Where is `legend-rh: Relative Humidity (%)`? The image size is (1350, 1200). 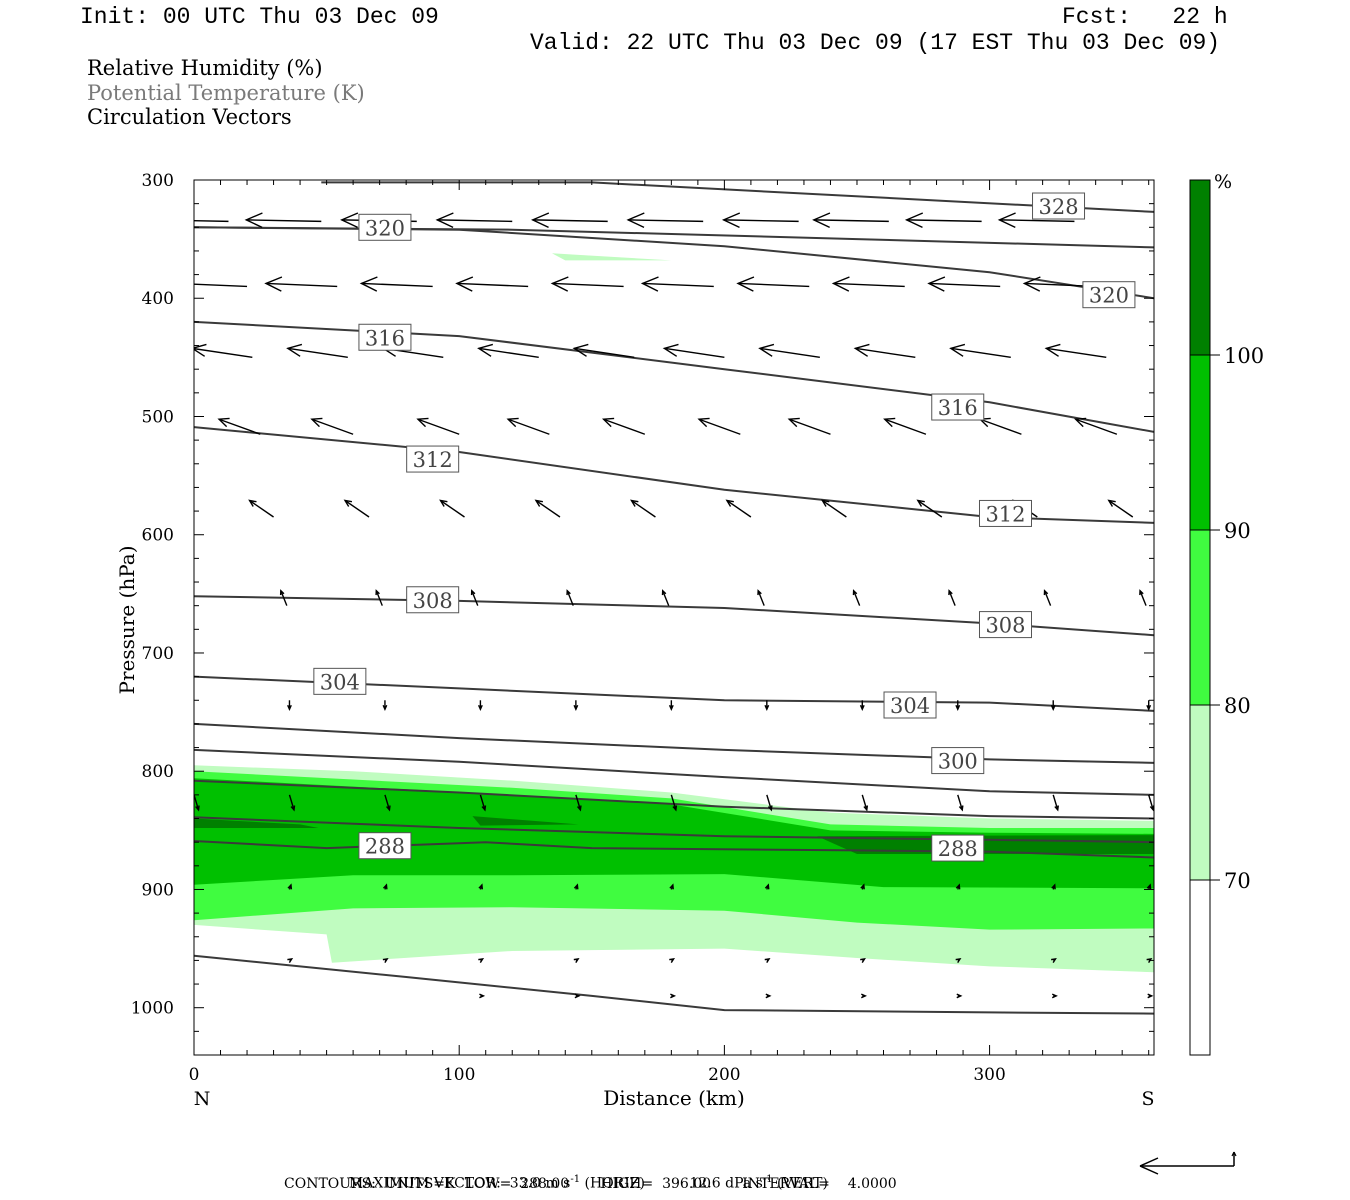
legend-rh: Relative Humidity (%) is located at coordinates (205, 68).